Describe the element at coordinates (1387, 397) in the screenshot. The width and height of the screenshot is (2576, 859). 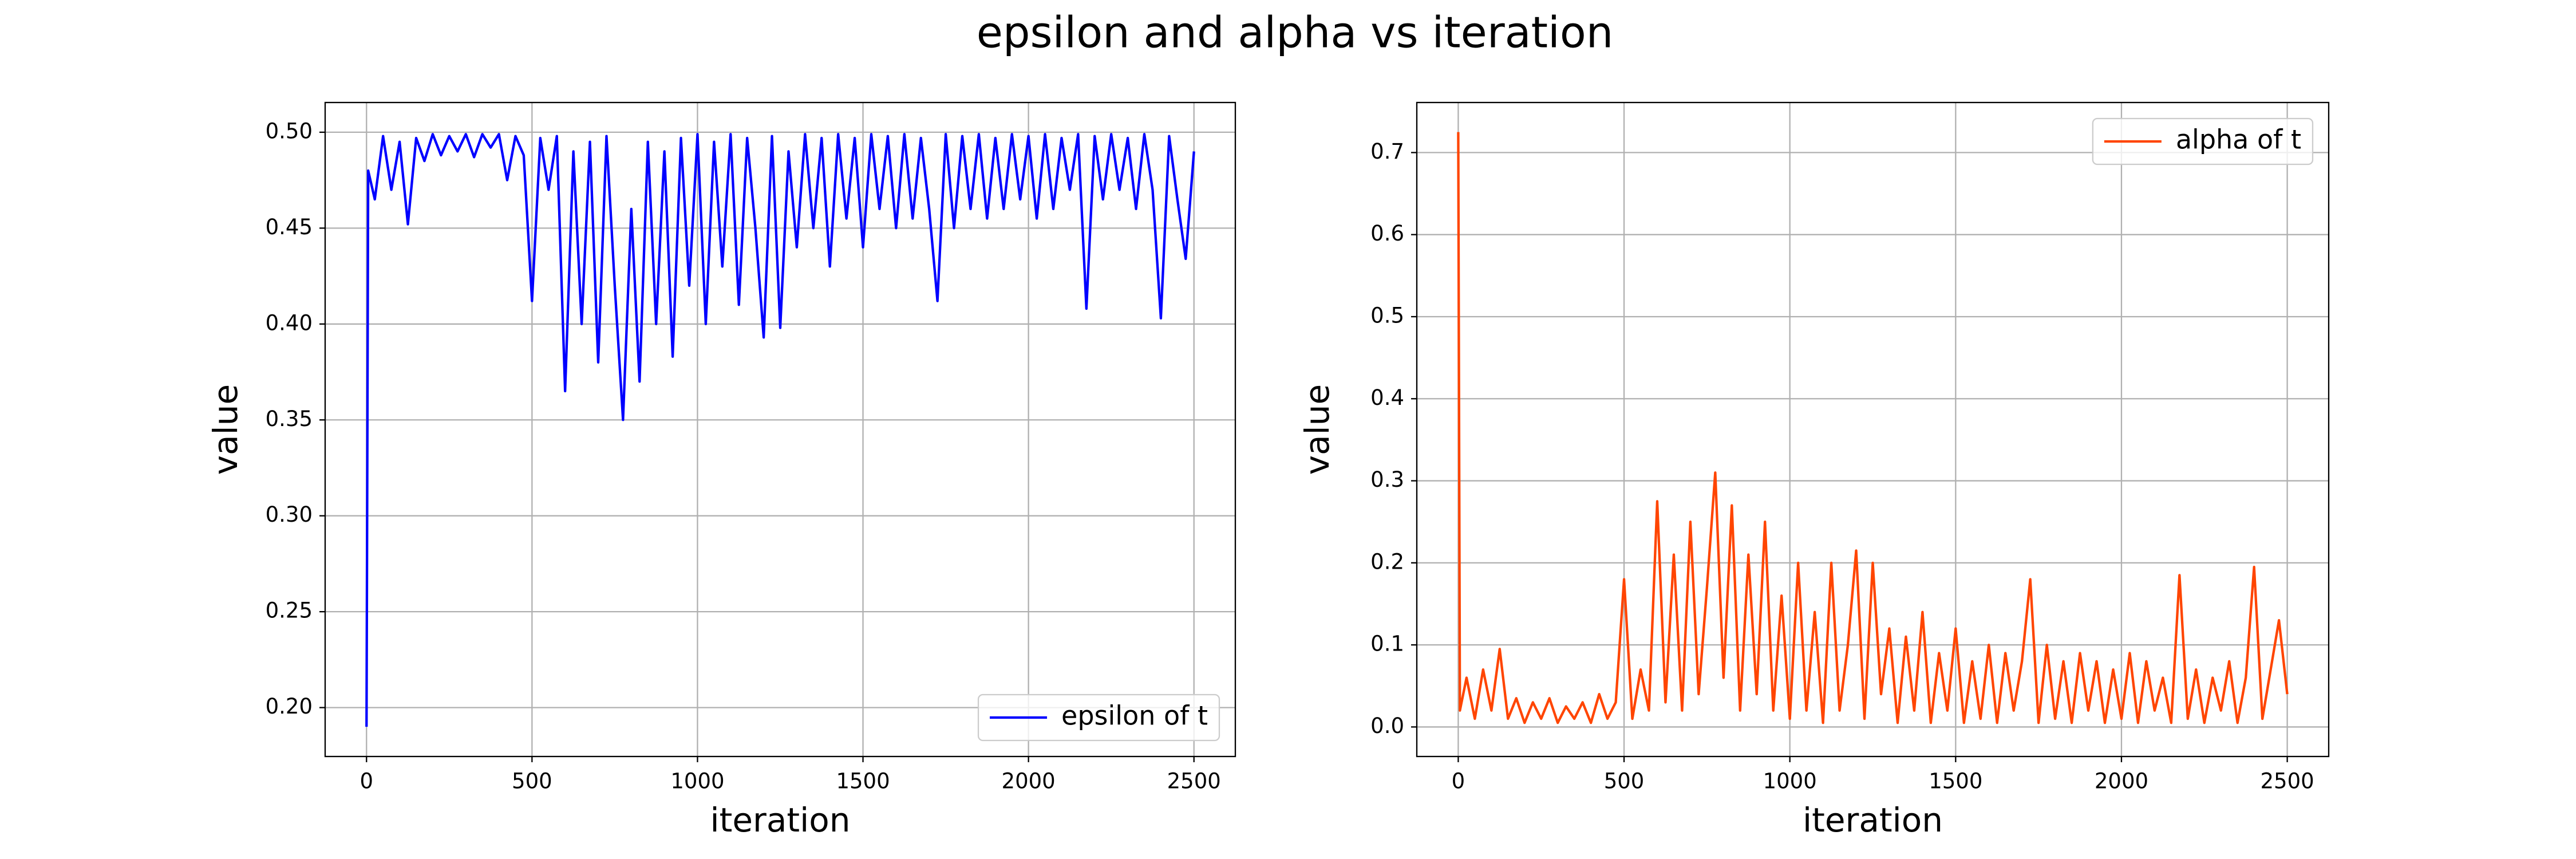
I see `y-tick-label: 0.4` at that location.